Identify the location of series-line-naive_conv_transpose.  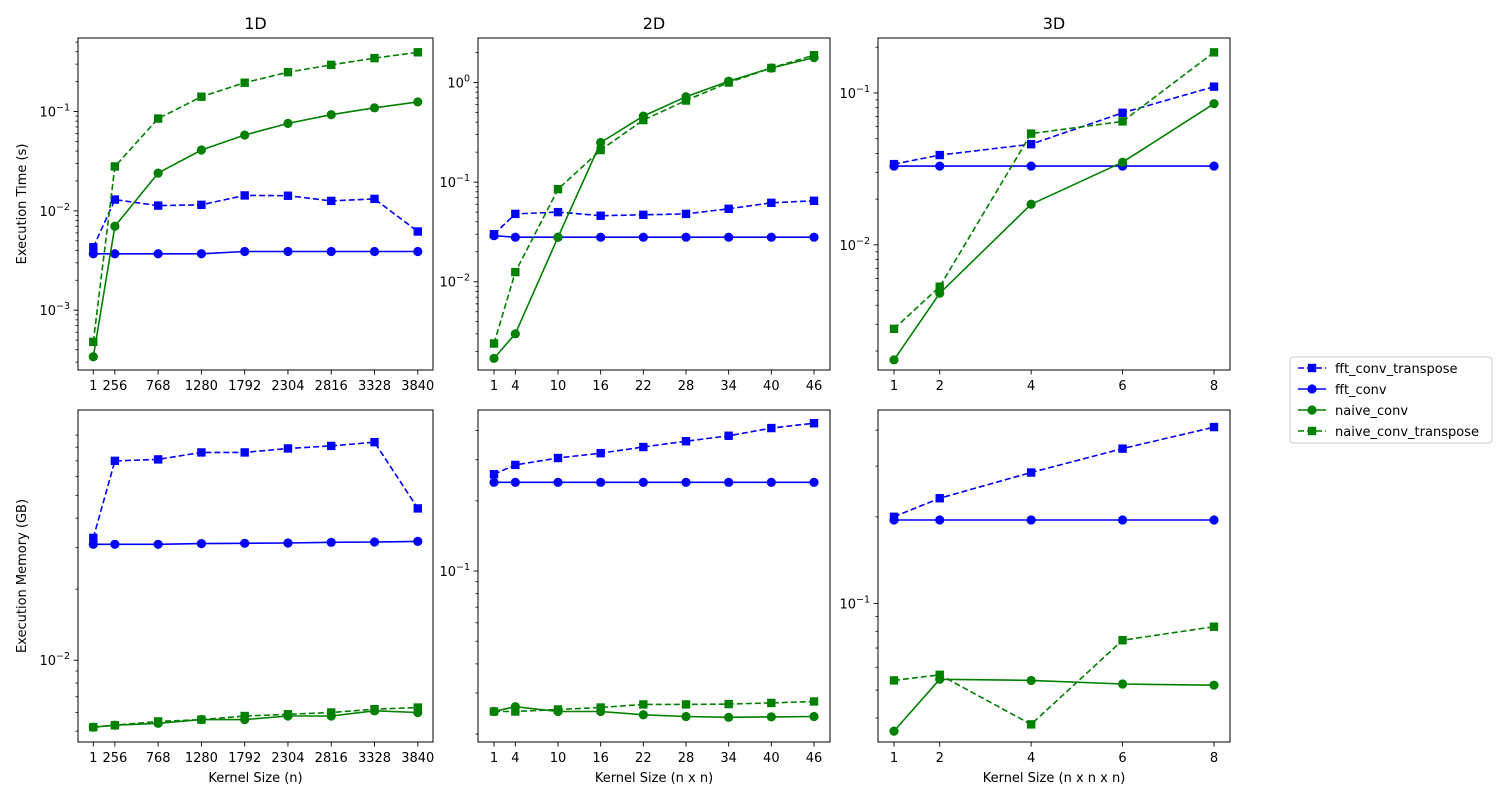
(255, 196).